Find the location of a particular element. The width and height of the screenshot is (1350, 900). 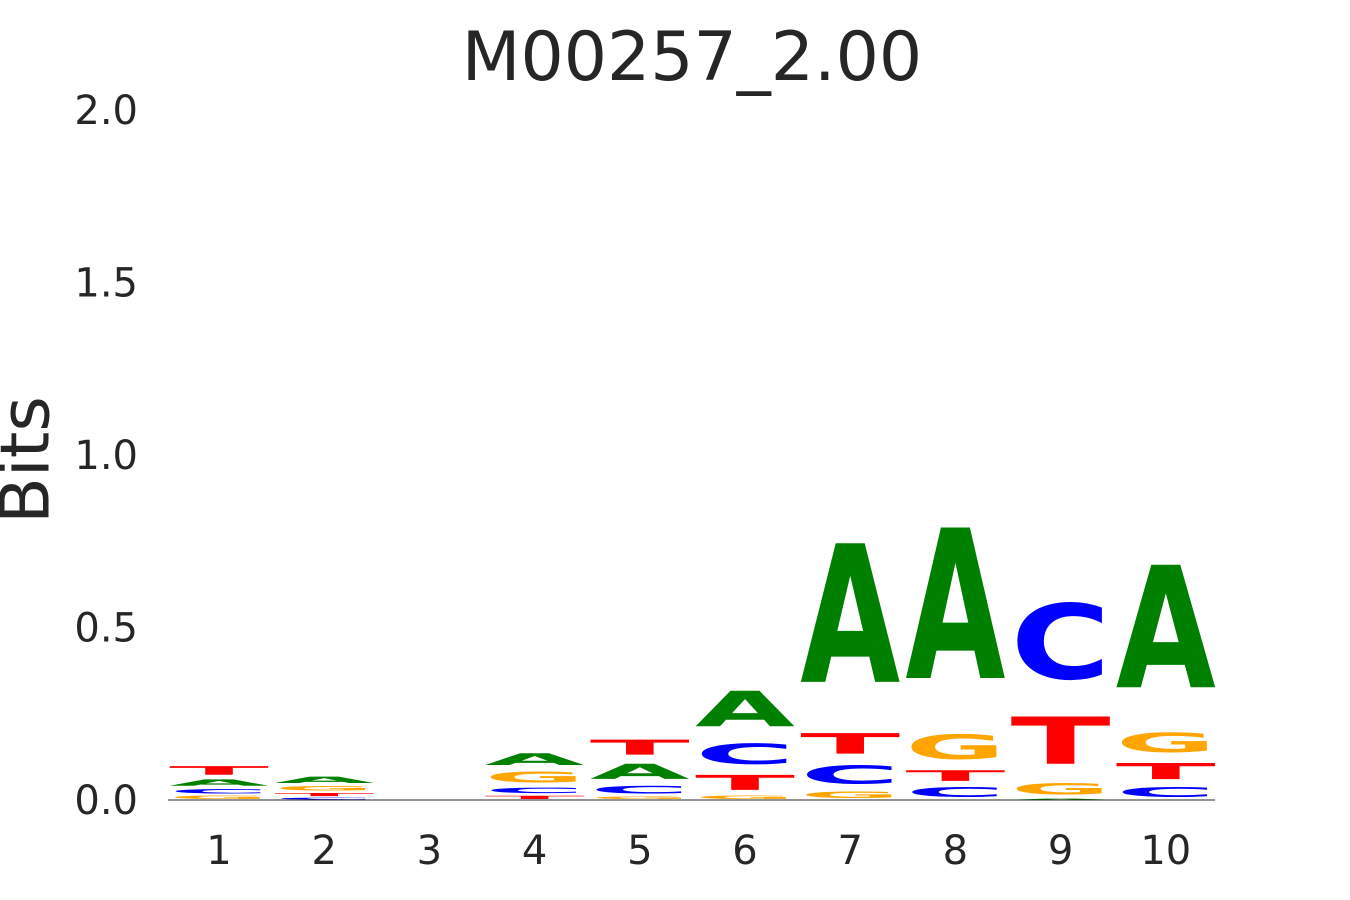

y-tick-label: 1.0 is located at coordinates (106, 456).